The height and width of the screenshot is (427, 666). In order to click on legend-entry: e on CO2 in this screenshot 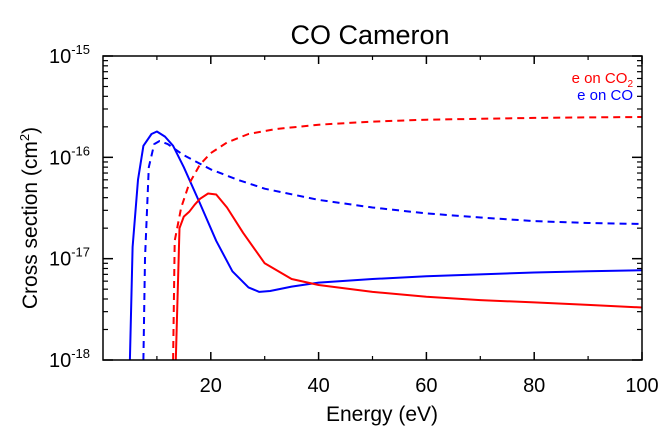, I will do `click(603, 80)`.